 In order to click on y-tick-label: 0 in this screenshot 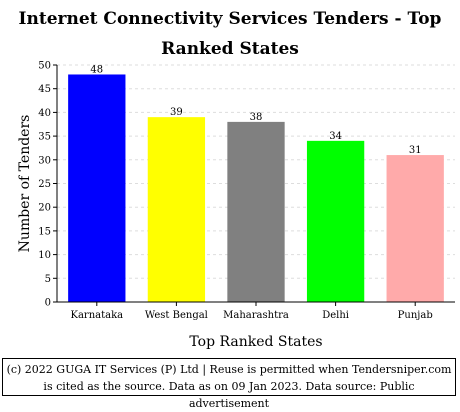, I will do `click(48, 303)`.